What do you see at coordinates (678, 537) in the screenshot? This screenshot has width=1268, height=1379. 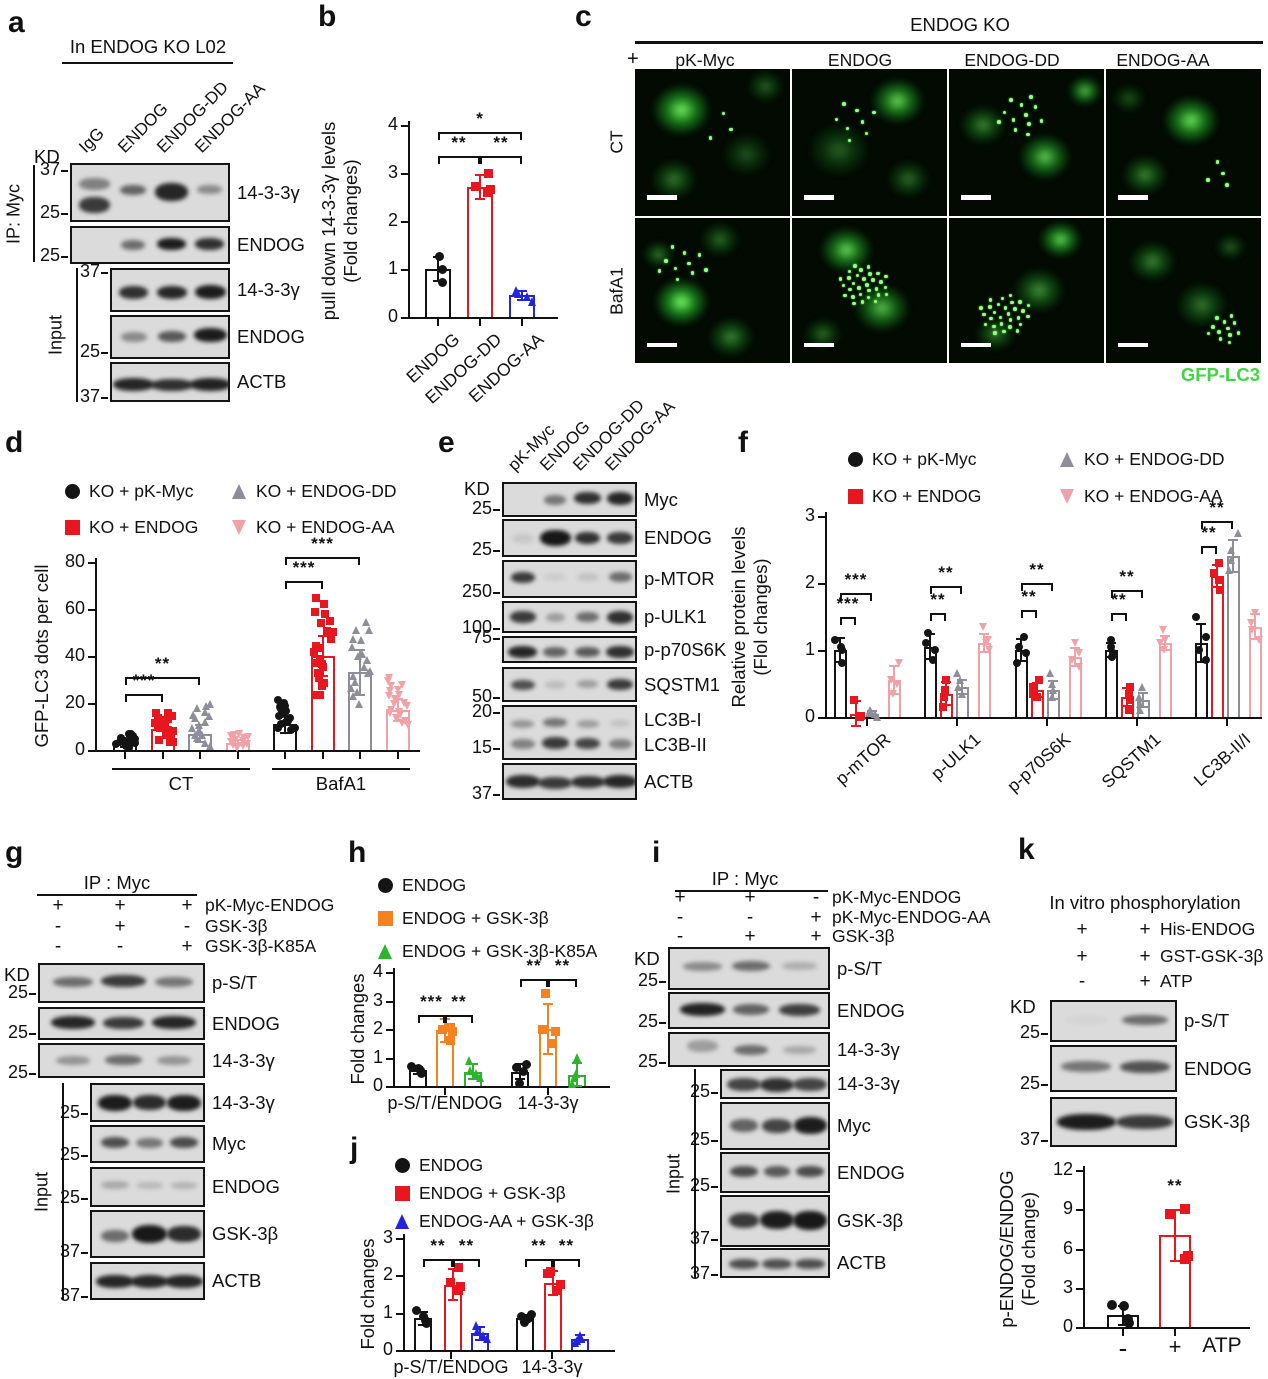 I see `blot-target-label: ENDOG` at bounding box center [678, 537].